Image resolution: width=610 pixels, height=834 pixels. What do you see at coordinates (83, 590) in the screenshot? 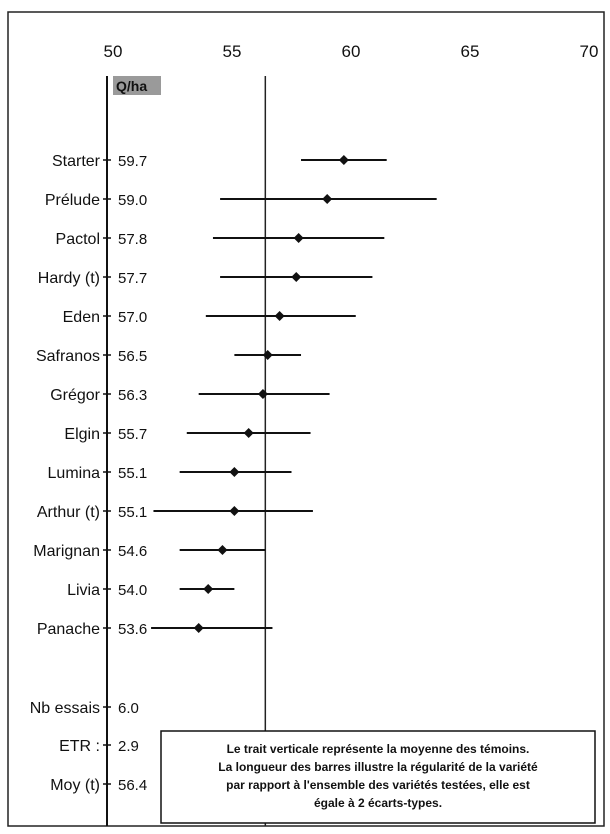
I see `variety-label: Livia` at bounding box center [83, 590].